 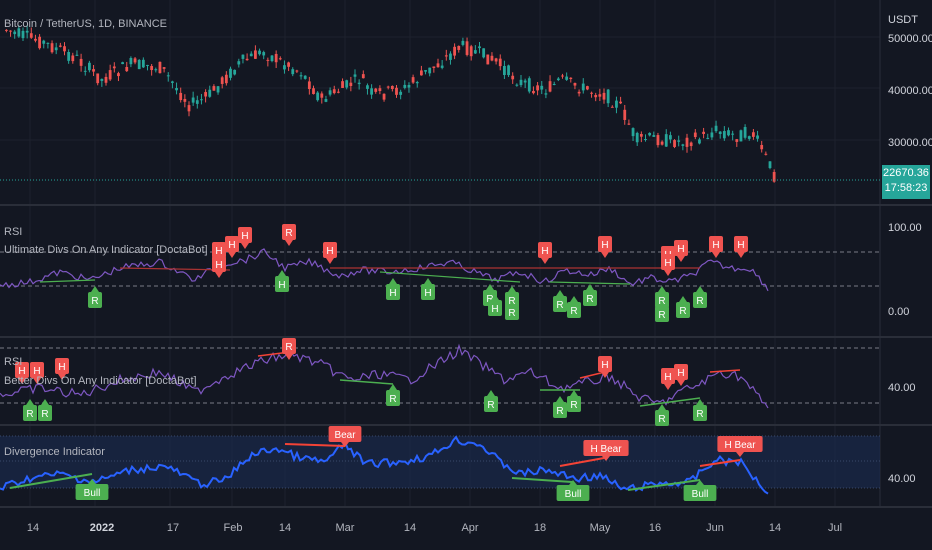 I want to click on time-axis-label: Jul, so click(x=835, y=528).